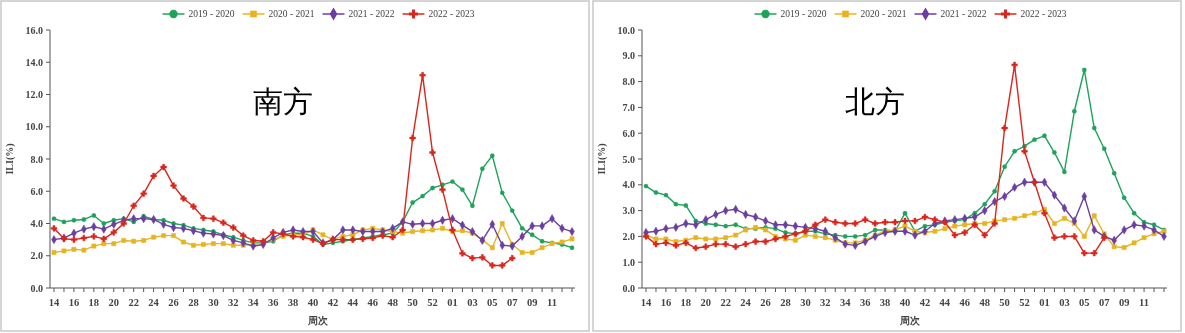 The height and width of the screenshot is (333, 1185). I want to click on y-tick-label: 7.0, so click(628, 107).